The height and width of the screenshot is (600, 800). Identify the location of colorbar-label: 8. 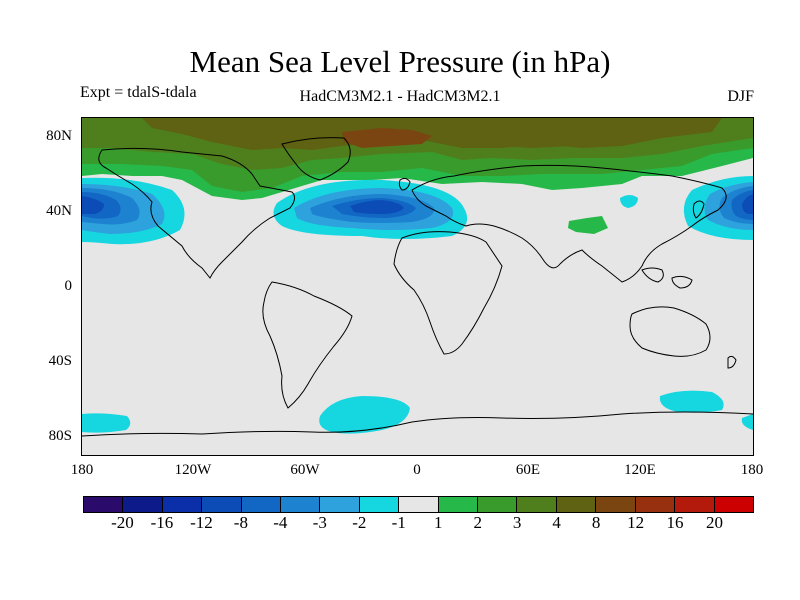
(596, 522).